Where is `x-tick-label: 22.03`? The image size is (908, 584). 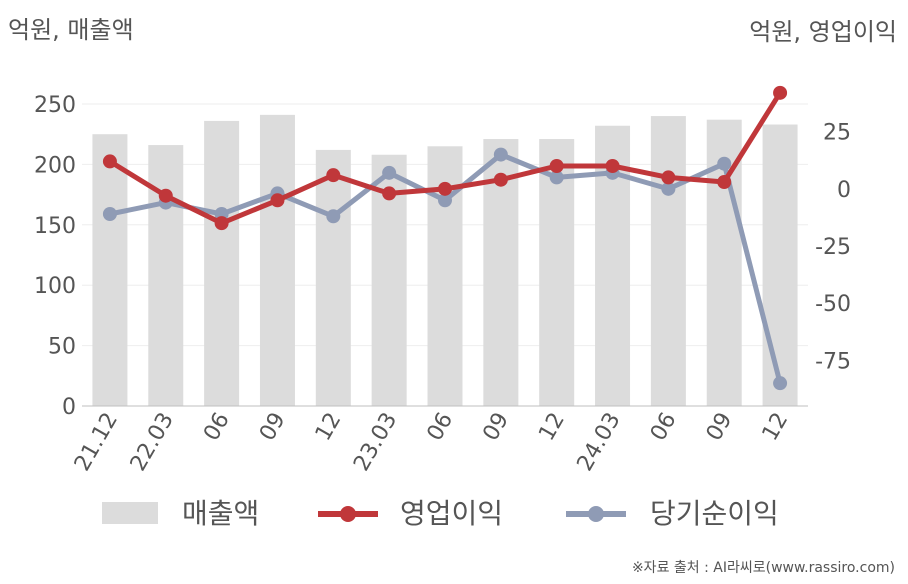
x-tick-label: 22.03 is located at coordinates (152, 442).